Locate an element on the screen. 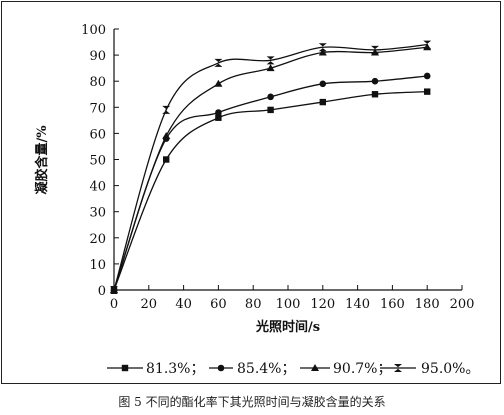 The width and height of the screenshot is (504, 415). x-tick-label: 160 is located at coordinates (392, 304).